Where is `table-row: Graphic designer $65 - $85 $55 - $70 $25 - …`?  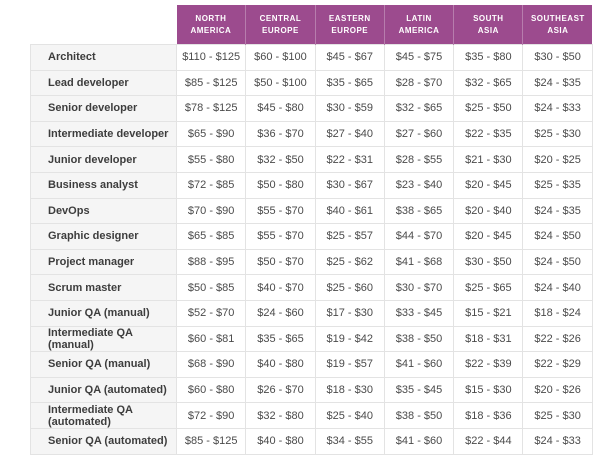
table-row: Graphic designer $65 - $85 $55 - $70 $25 - … is located at coordinates (311, 236).